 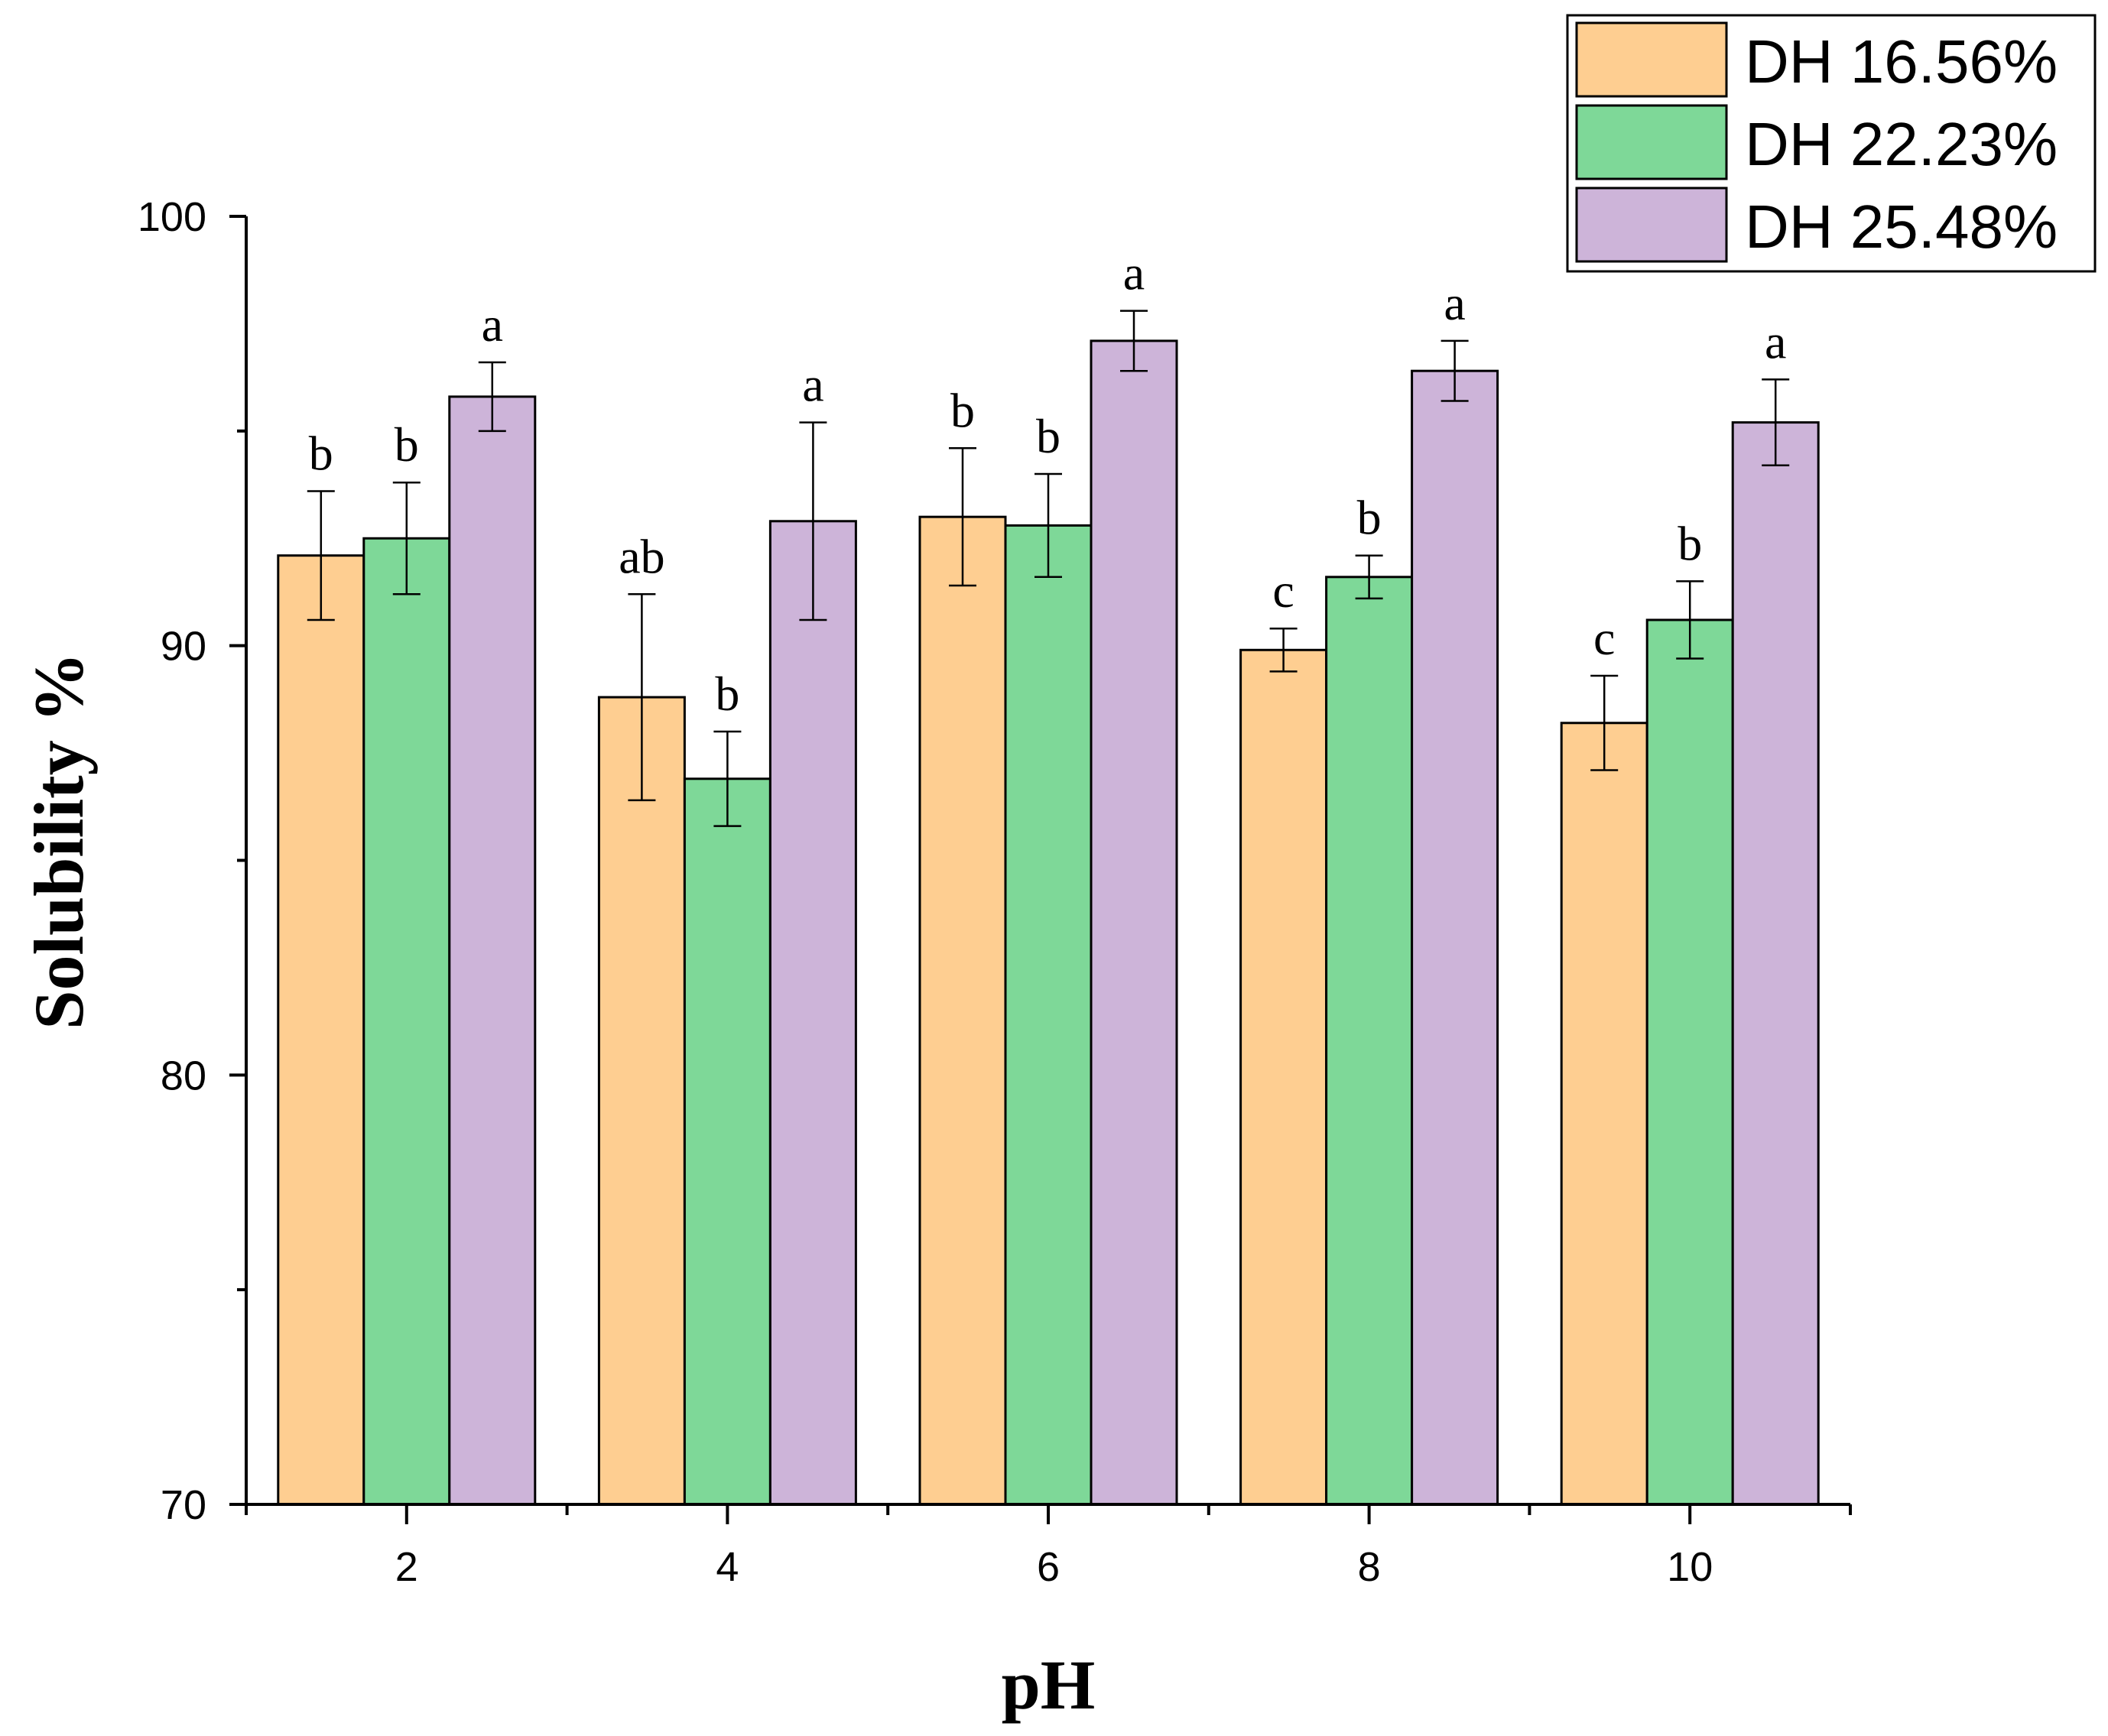 I want to click on legend-label: DH 22.23%, so click(x=1902, y=144).